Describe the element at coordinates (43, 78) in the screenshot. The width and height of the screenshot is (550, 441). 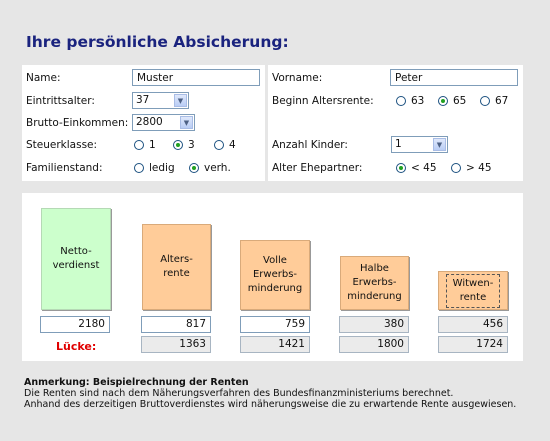
I see `name-label: Name:` at that location.